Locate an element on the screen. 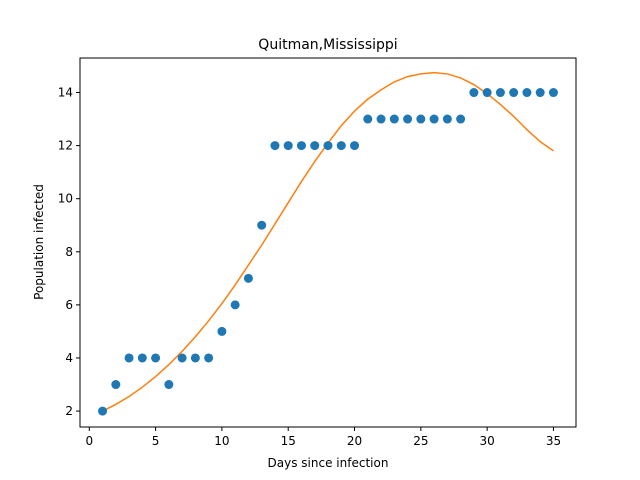 This screenshot has height=480, width=640. y-tick-label: 8 is located at coordinates (69, 252).